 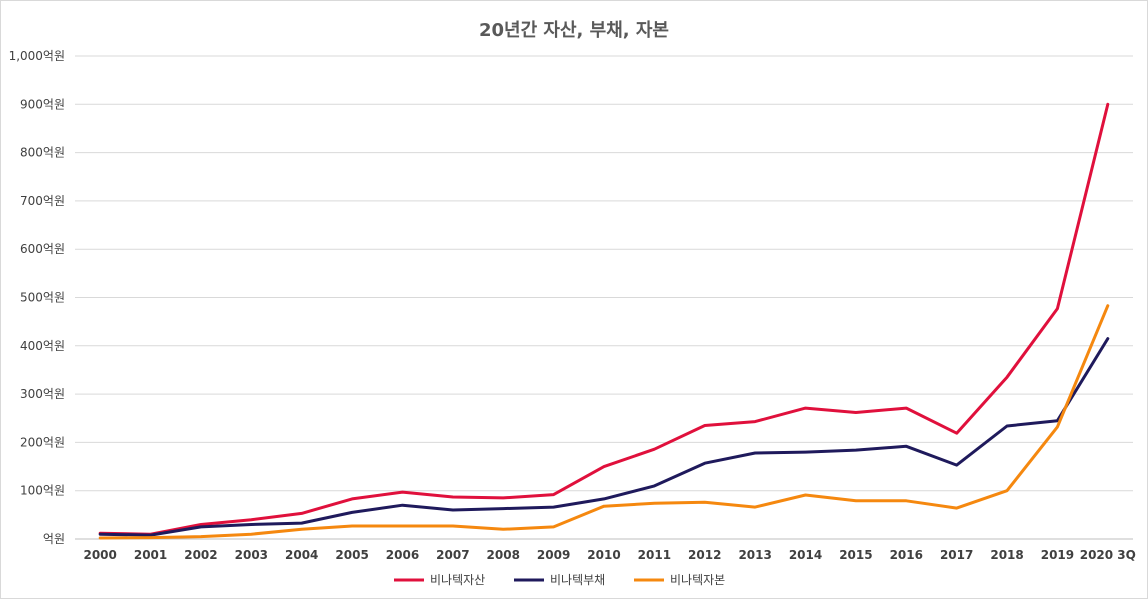 I want to click on legend: 비나텍자산 비나텍부채 비나텍자본, so click(x=559, y=580).